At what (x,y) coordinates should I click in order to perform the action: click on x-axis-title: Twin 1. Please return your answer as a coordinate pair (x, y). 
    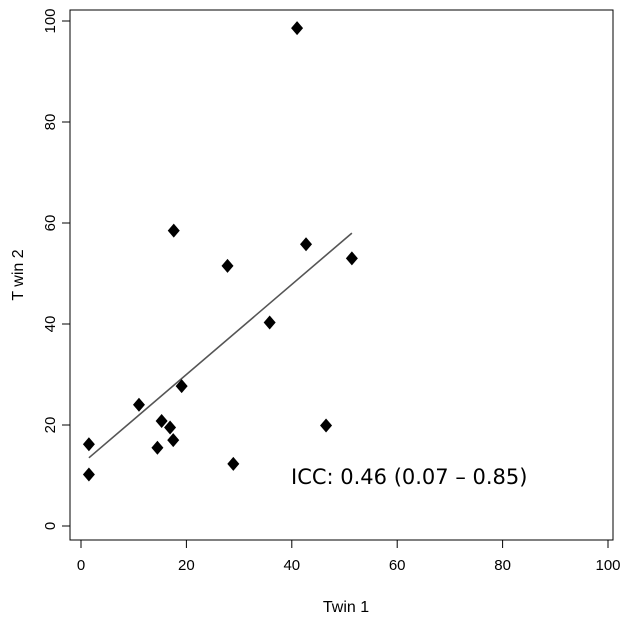
    Looking at the image, I should click on (346, 607).